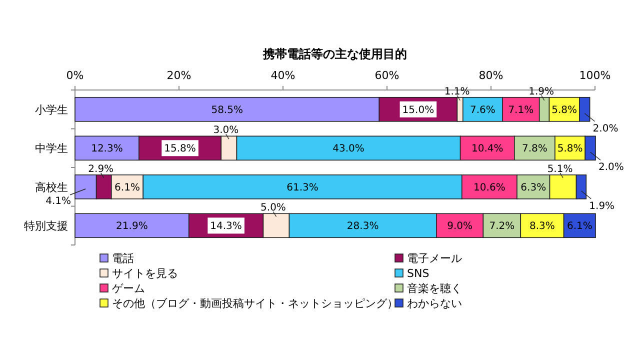  Describe the element at coordinates (490, 188) in the screenshot. I see `data-label: 10.6%` at that location.